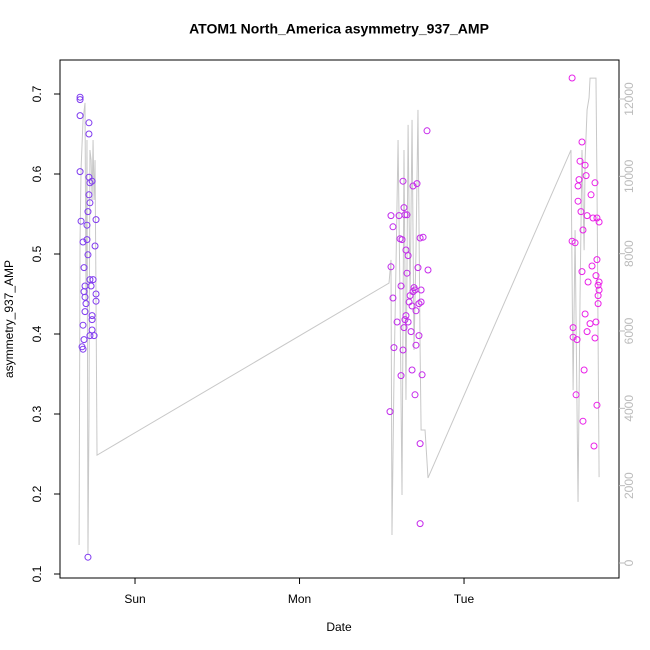 This screenshot has width=650, height=650. I want to click on y2-tick-label: 2000, so click(629, 485).